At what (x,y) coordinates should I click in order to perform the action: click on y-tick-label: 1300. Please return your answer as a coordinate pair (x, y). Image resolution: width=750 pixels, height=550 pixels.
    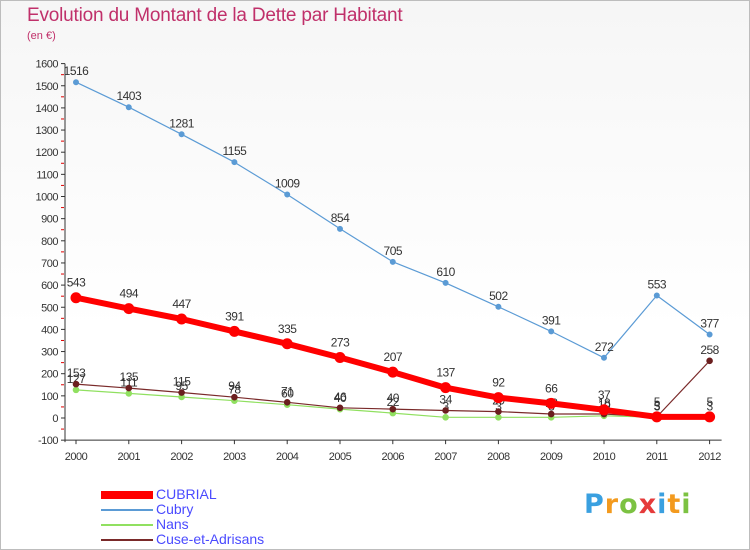
    Looking at the image, I should click on (47, 131).